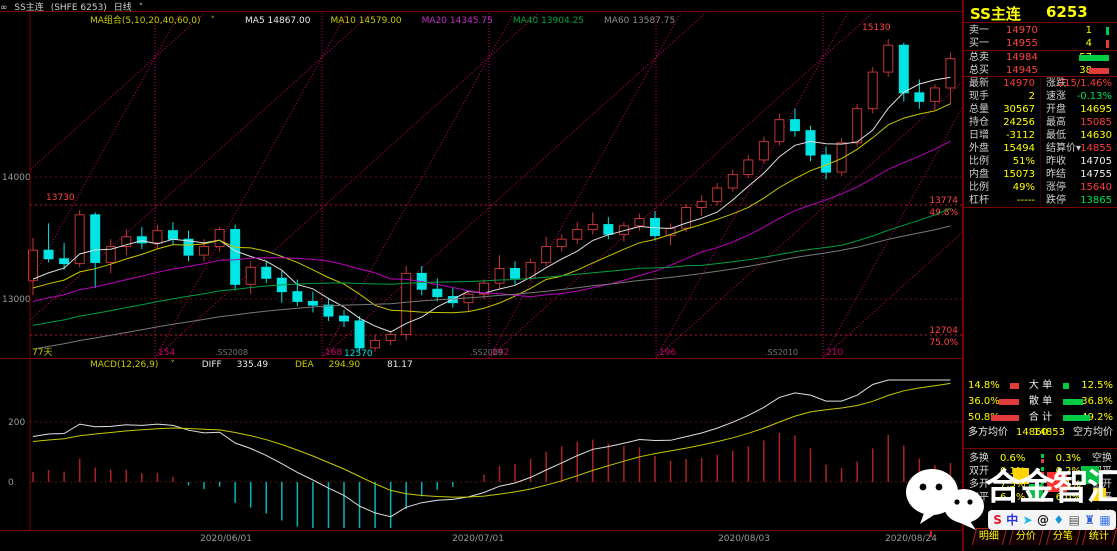  I want to click on retracement-pct-label: 49.8%, so click(943, 213).